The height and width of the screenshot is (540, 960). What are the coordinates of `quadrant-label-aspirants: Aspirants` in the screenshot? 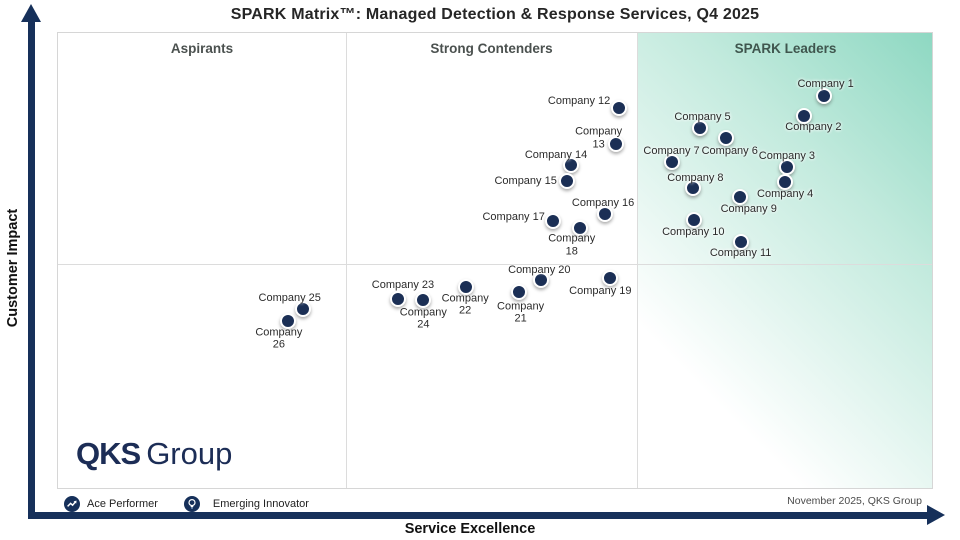 It's located at (202, 48).